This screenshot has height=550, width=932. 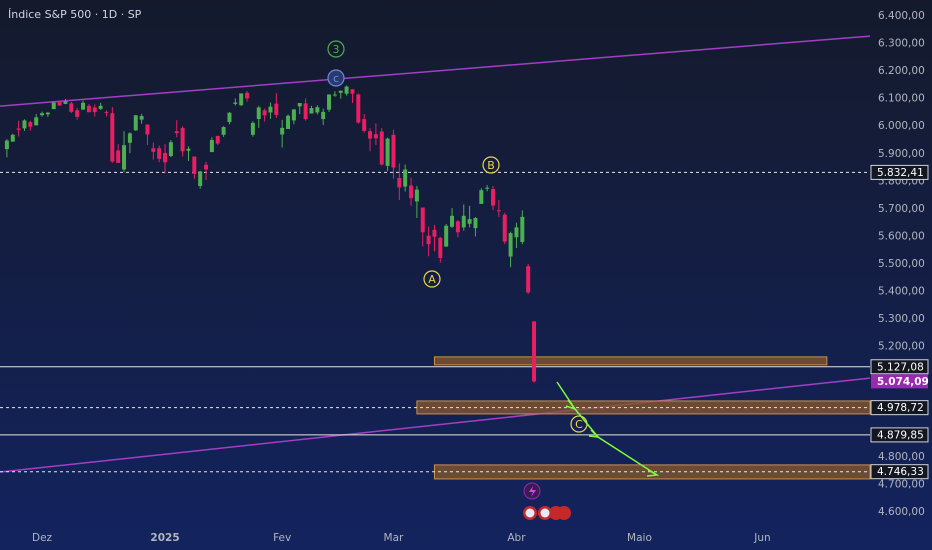 What do you see at coordinates (532, 491) in the screenshot?
I see `event-bolt` at bounding box center [532, 491].